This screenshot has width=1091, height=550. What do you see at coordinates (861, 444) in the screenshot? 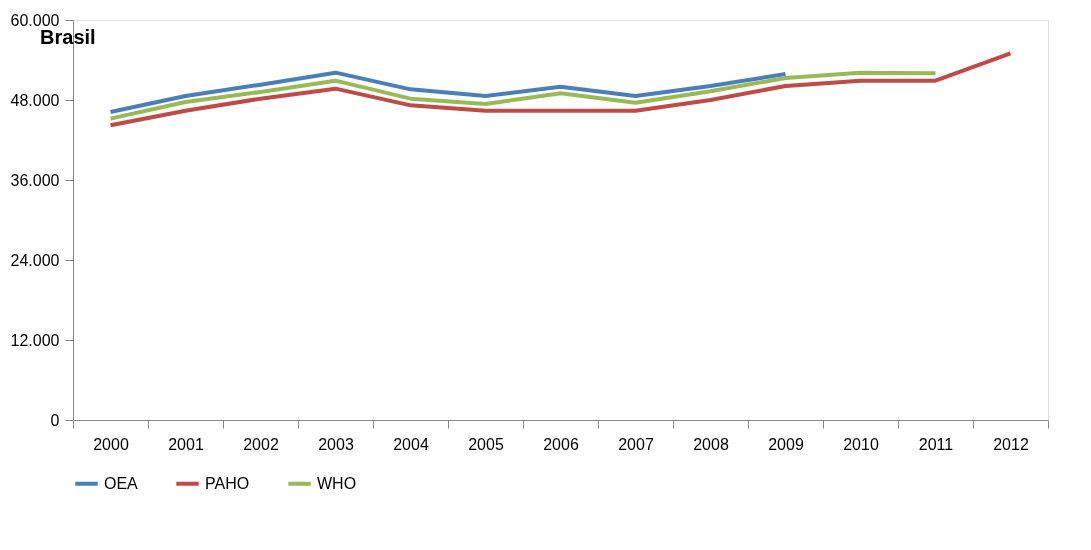
I see `x-tick-label: 2010` at bounding box center [861, 444].